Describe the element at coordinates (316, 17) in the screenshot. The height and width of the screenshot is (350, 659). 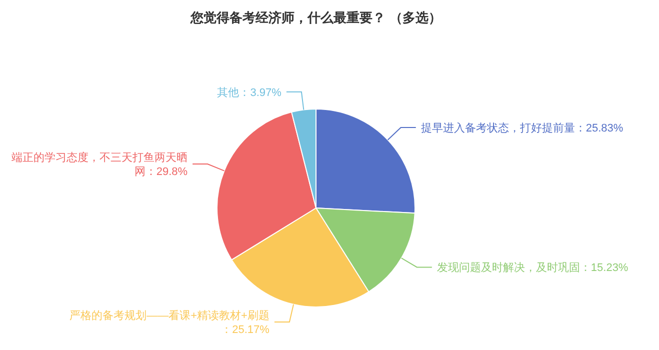
I see `chart-title: 您觉得备考经济师，什么最重要？ （多选）` at that location.